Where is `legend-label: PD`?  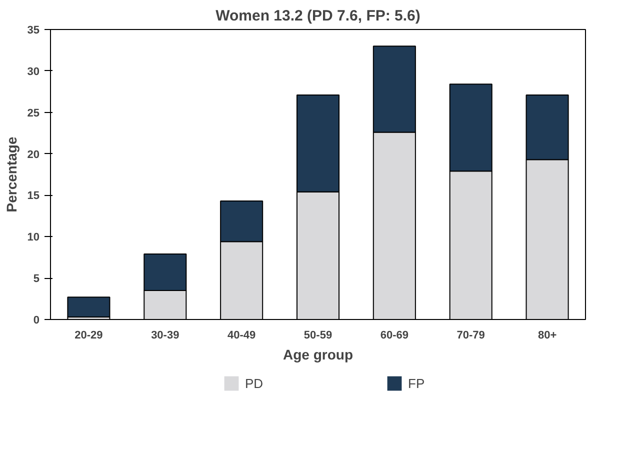 legend-label: PD is located at coordinates (254, 383).